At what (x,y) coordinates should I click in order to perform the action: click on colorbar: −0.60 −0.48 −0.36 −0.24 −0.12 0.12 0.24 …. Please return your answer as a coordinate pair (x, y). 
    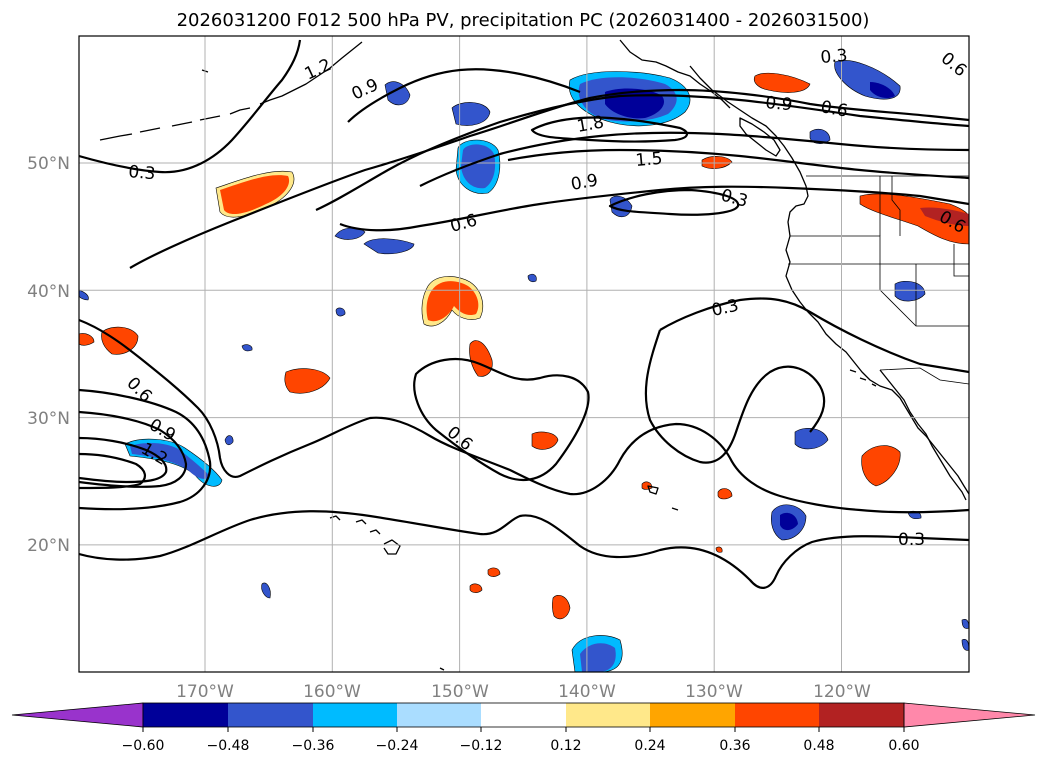
    Looking at the image, I should click on (523, 728).